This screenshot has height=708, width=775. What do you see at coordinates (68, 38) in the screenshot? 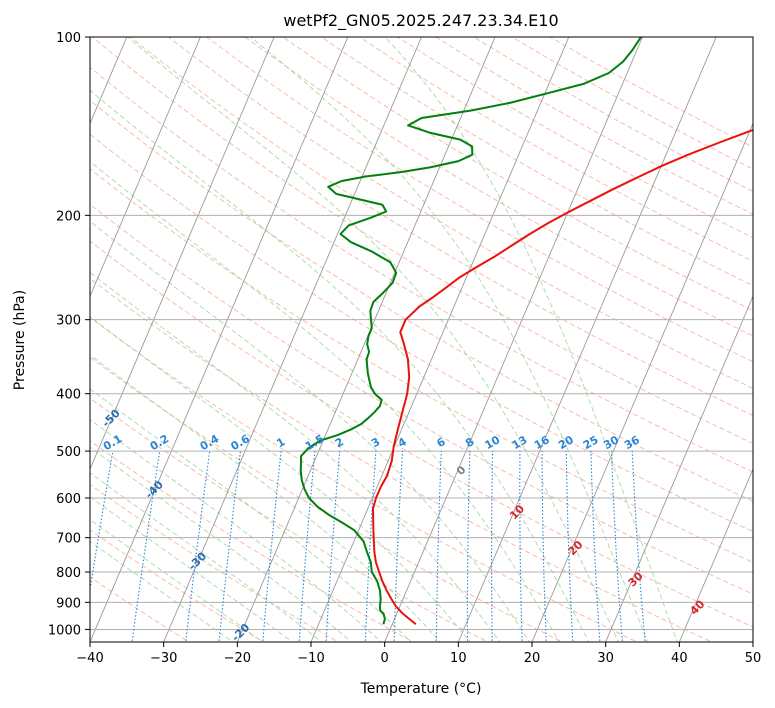
I see `y-tick-label: 100` at bounding box center [68, 38].